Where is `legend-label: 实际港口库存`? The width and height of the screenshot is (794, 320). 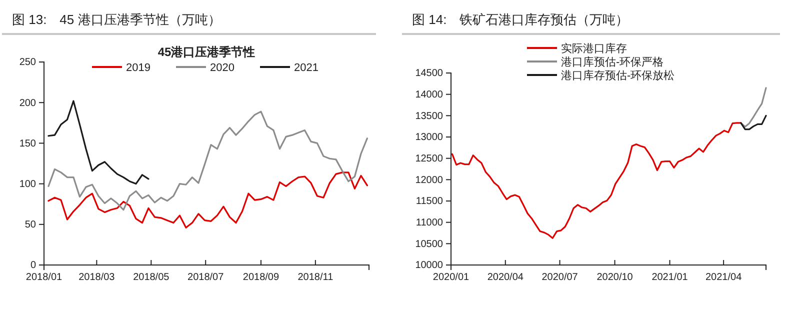
legend-label: 实际港口库存 is located at coordinates (594, 48).